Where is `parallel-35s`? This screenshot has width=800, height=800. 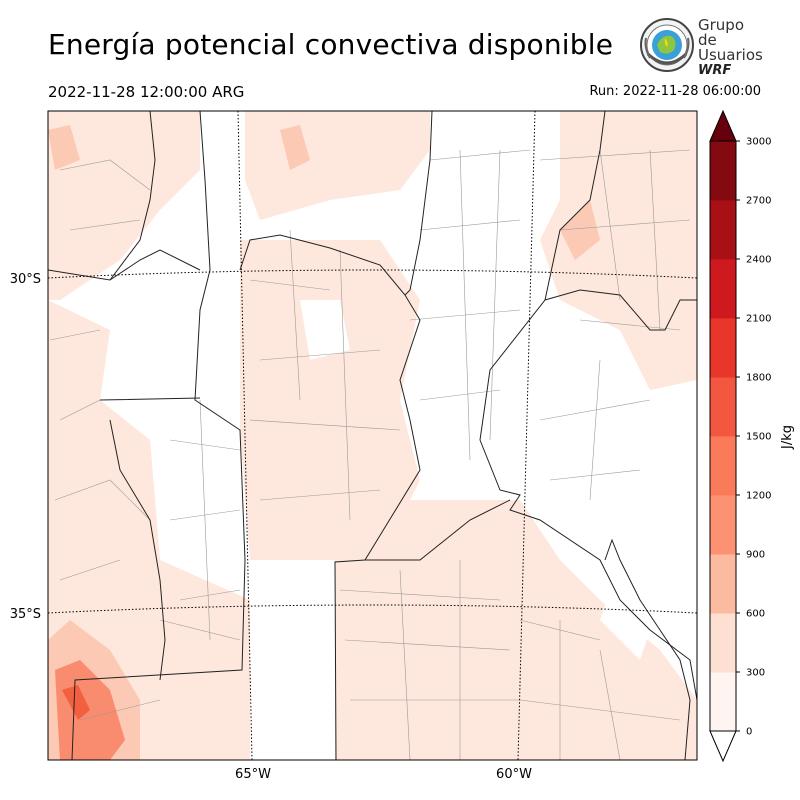
parallel-35s is located at coordinates (372, 609).